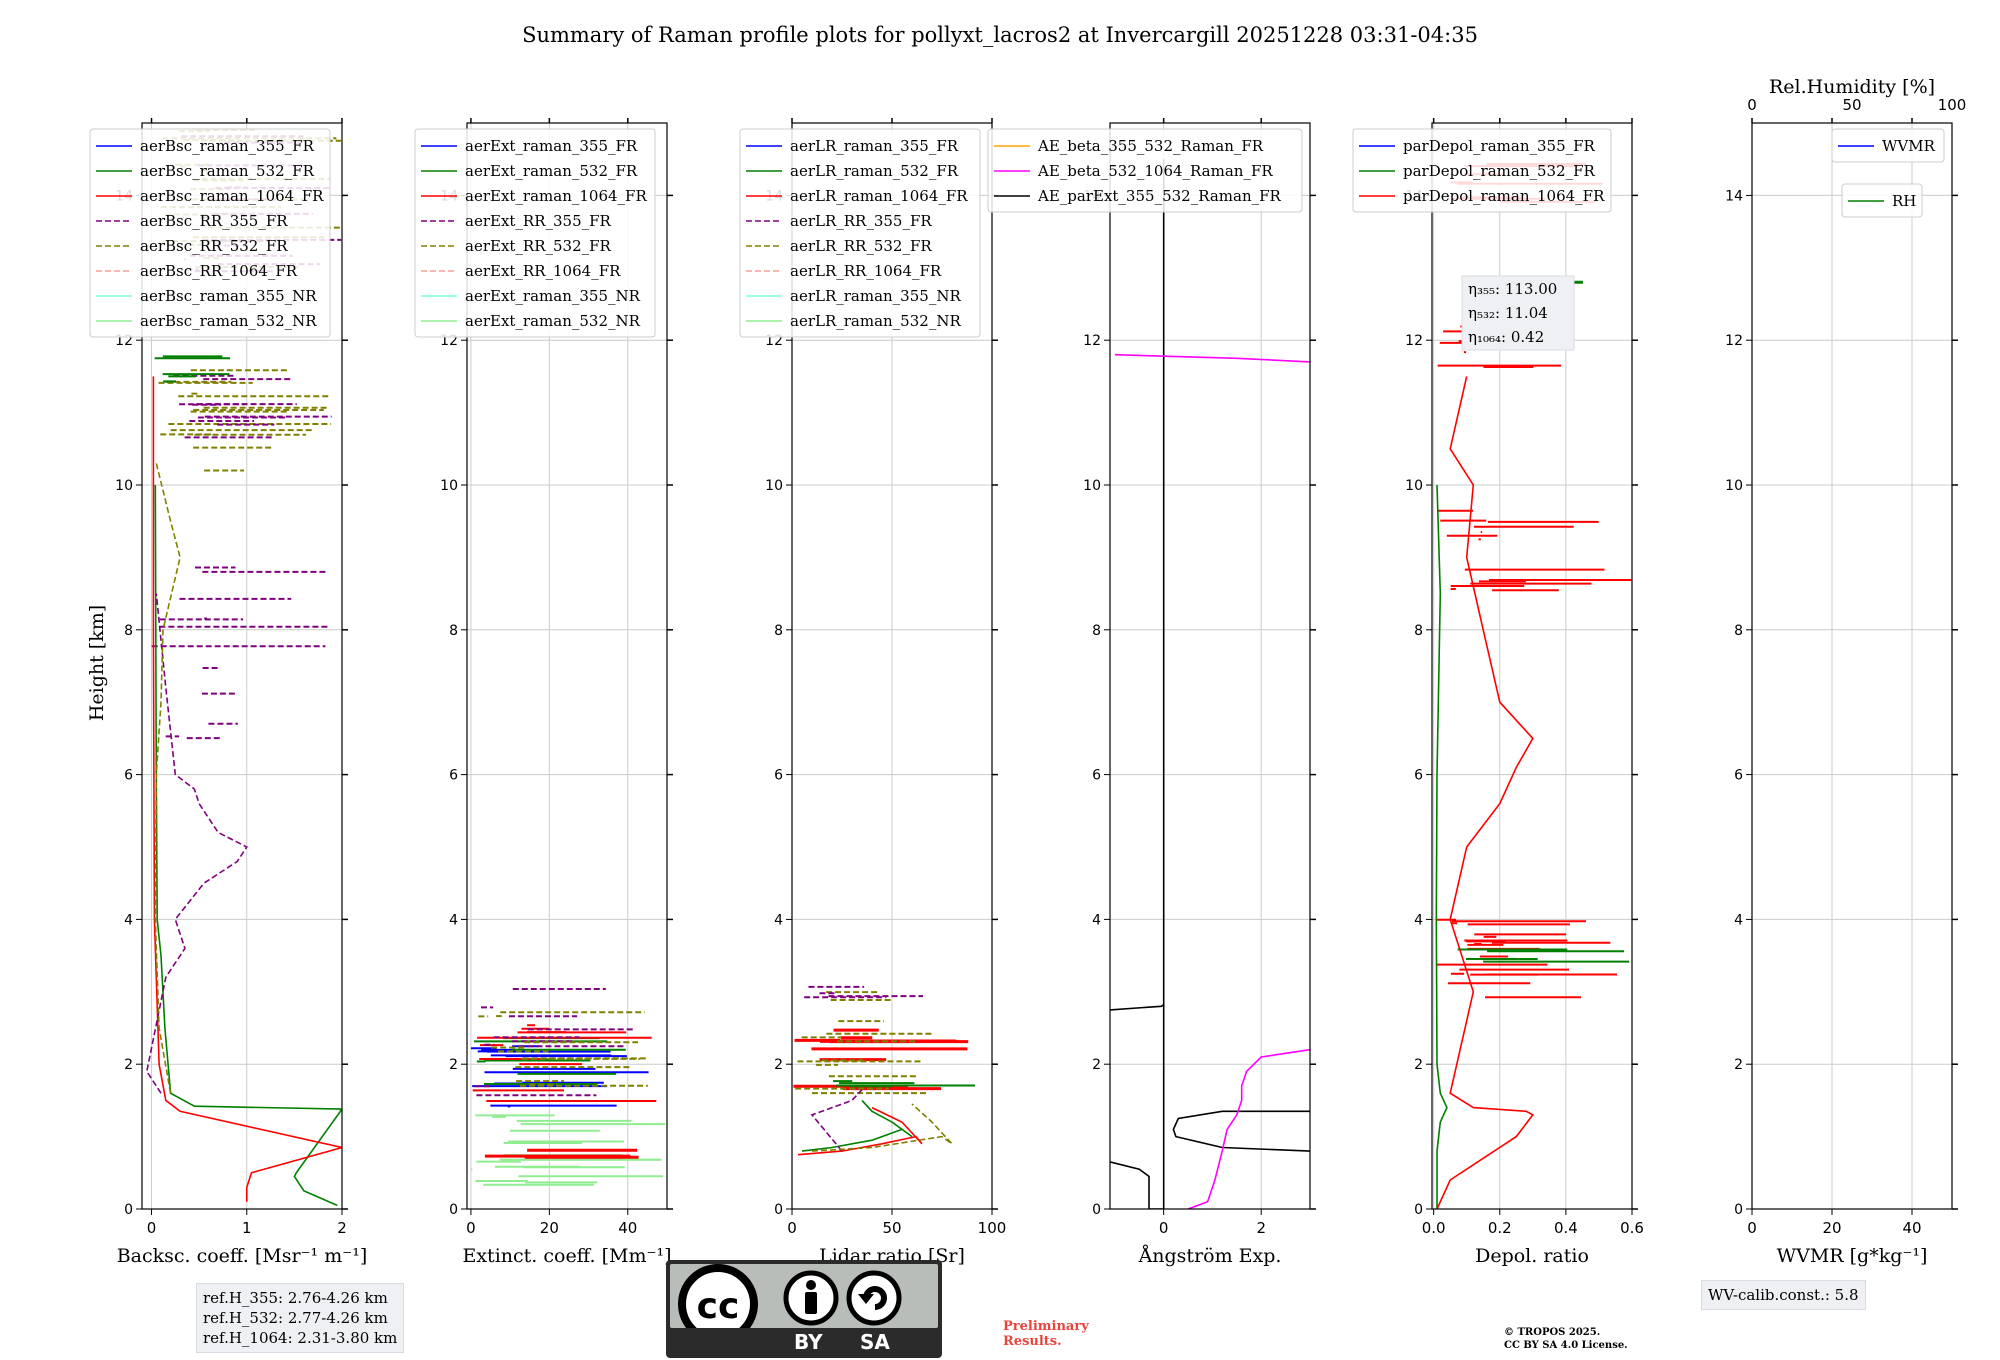 The width and height of the screenshot is (2000, 1360). I want to click on legend-entry: aerLR_raman_532_NR, so click(875, 321).